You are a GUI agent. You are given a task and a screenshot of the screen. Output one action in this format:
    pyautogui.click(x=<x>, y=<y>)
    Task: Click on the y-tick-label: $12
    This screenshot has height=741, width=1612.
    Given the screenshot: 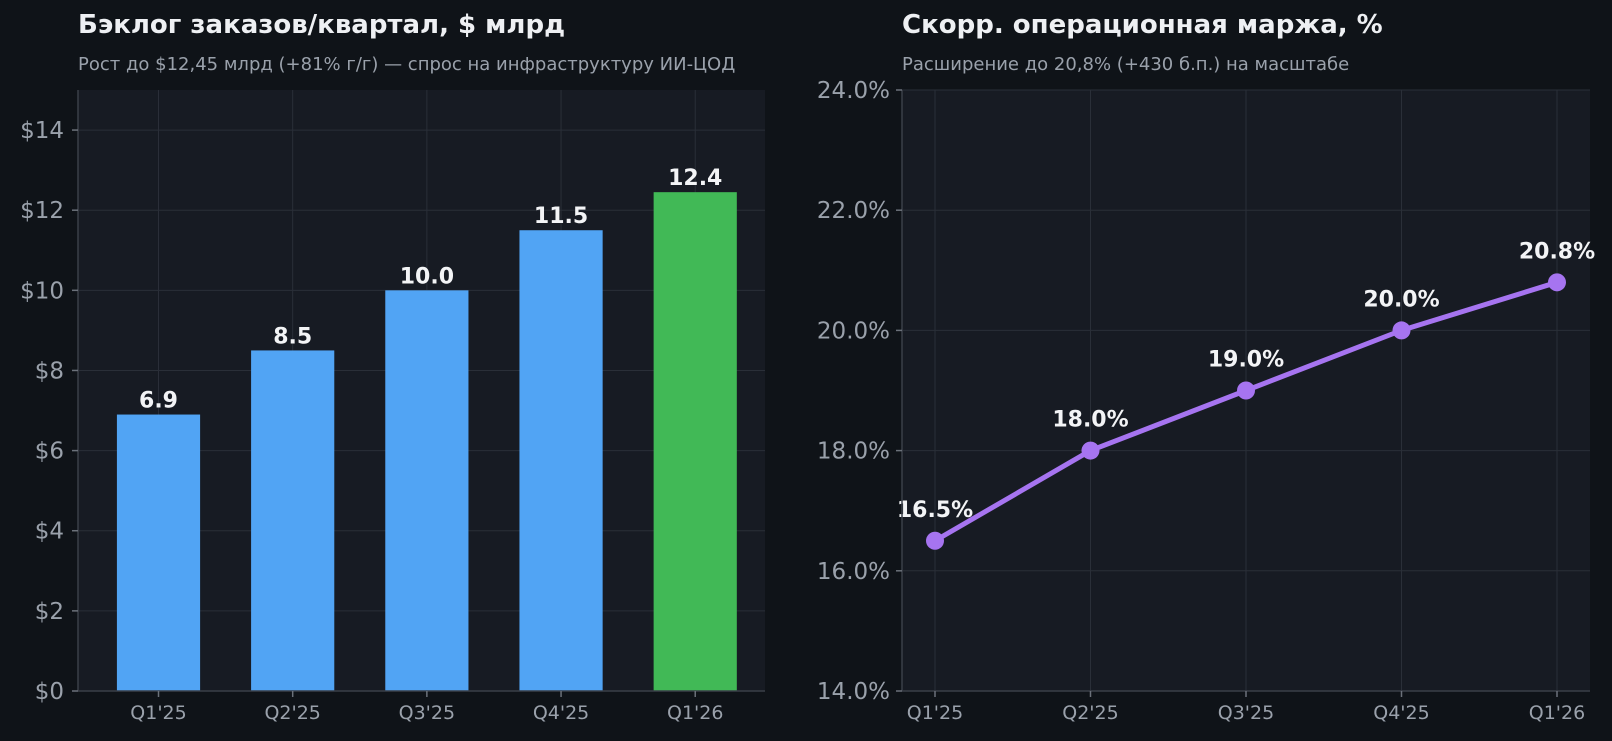 What is the action you would take?
    pyautogui.click(x=42, y=211)
    